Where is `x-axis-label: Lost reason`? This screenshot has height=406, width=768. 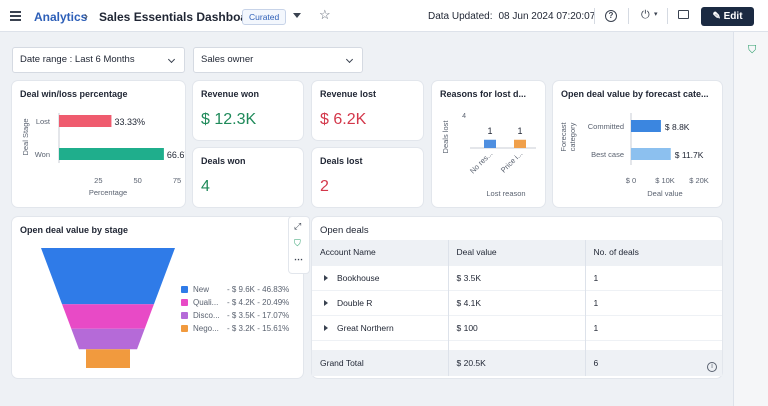
x-axis-label: Lost reason is located at coordinates (505, 193).